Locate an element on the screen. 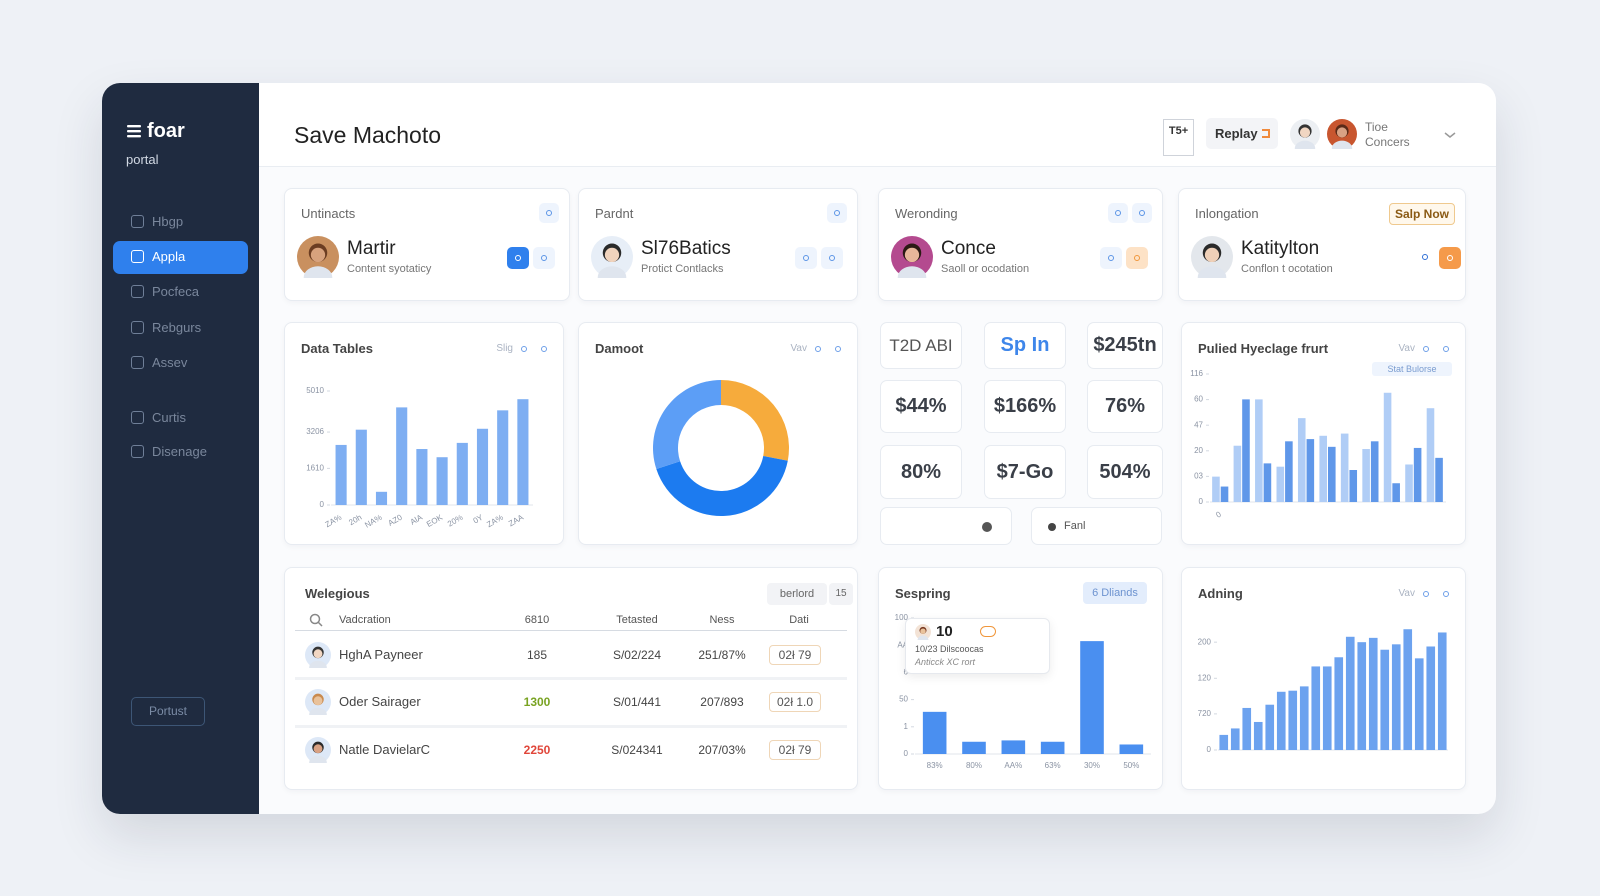 The width and height of the screenshot is (1600, 896). chart-link: Slig is located at coordinates (504, 348).